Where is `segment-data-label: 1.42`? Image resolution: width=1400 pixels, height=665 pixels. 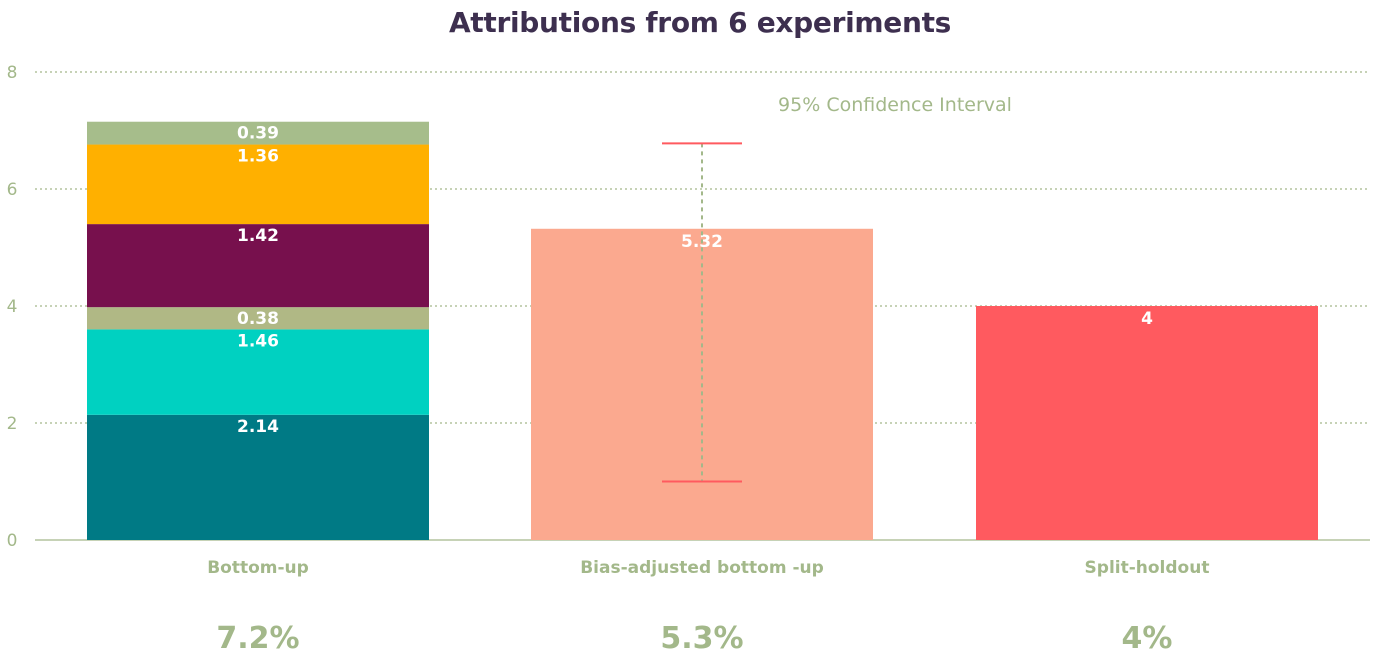 segment-data-label: 1.42 is located at coordinates (258, 236).